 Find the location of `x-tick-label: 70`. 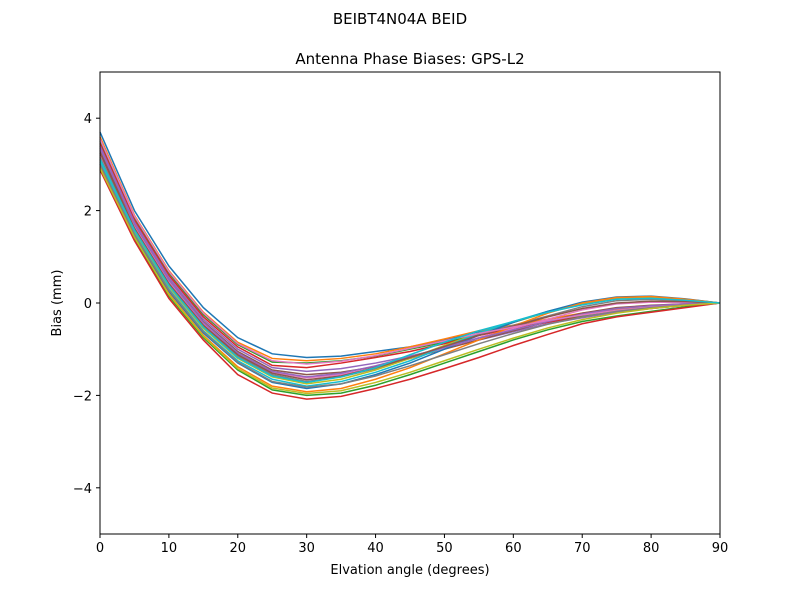

x-tick-label: 70 is located at coordinates (582, 548).